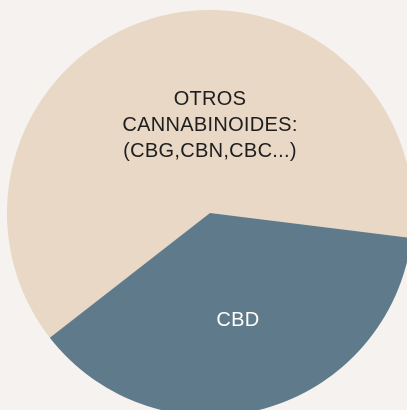 The image size is (407, 410). Describe the element at coordinates (238, 320) in the screenshot. I see `slice-label: CBD` at that location.